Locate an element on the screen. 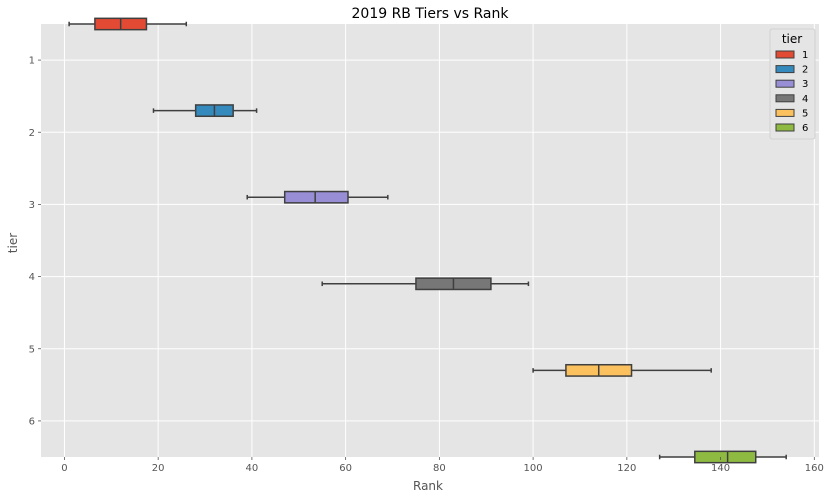 The image size is (829, 500). x-axis-ticks: 0 20 40 60 80 100 120 140 160 is located at coordinates (442, 465).